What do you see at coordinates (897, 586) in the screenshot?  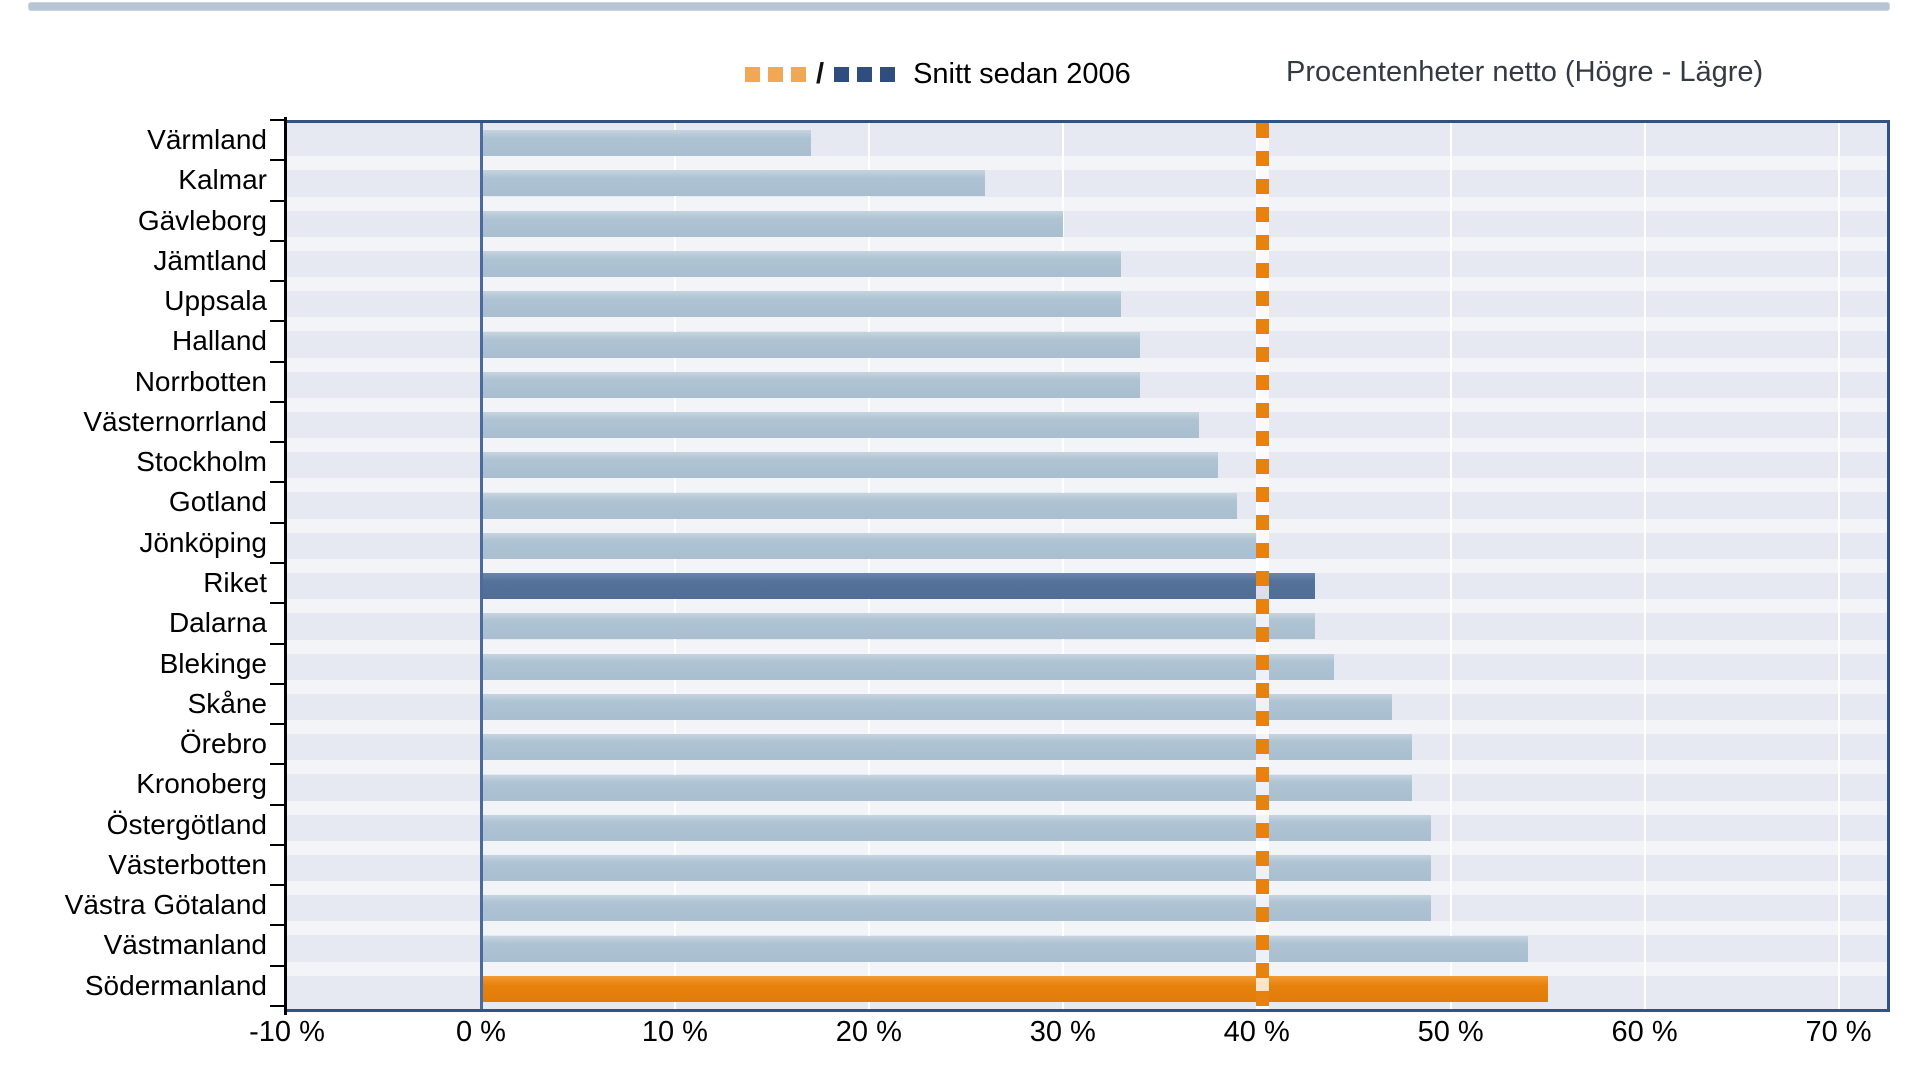 I see `chart-bar-riket` at bounding box center [897, 586].